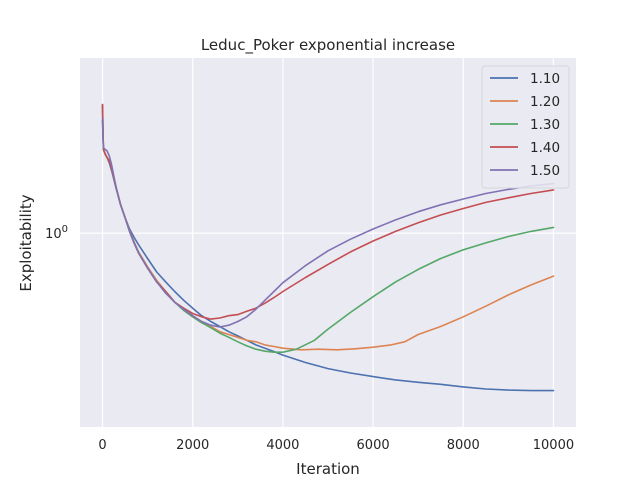 This screenshot has width=640, height=480. I want to click on x-tick-label: 4000, so click(282, 445).